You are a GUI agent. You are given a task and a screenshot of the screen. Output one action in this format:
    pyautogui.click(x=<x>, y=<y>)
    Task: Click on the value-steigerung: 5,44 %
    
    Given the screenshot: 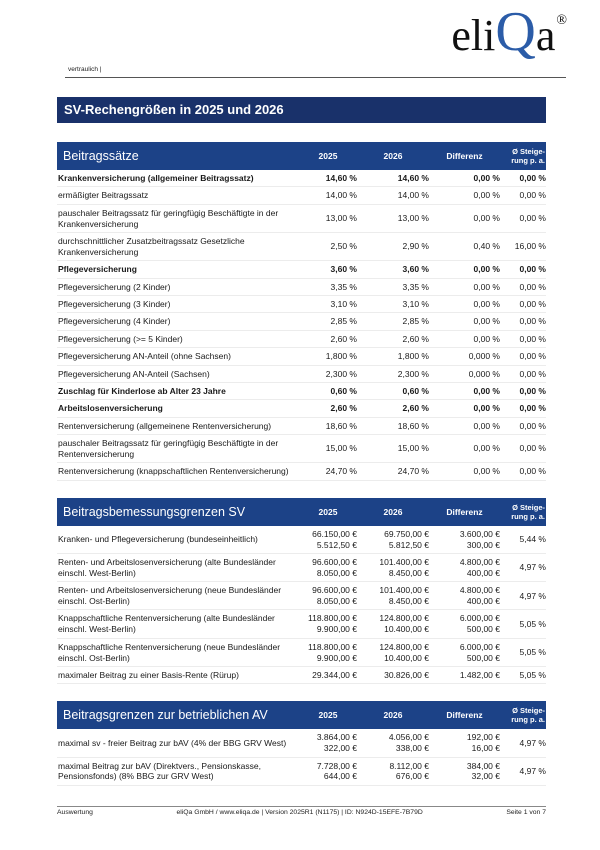 What is the action you would take?
    pyautogui.click(x=532, y=539)
    